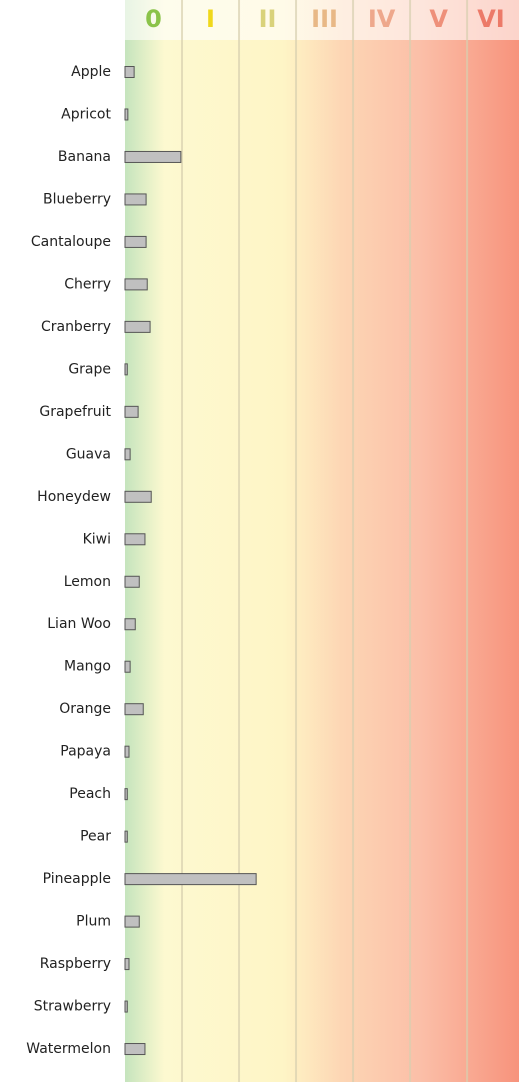 The image size is (519, 1082). I want to click on x-tick-label: 0, so click(153, 19).